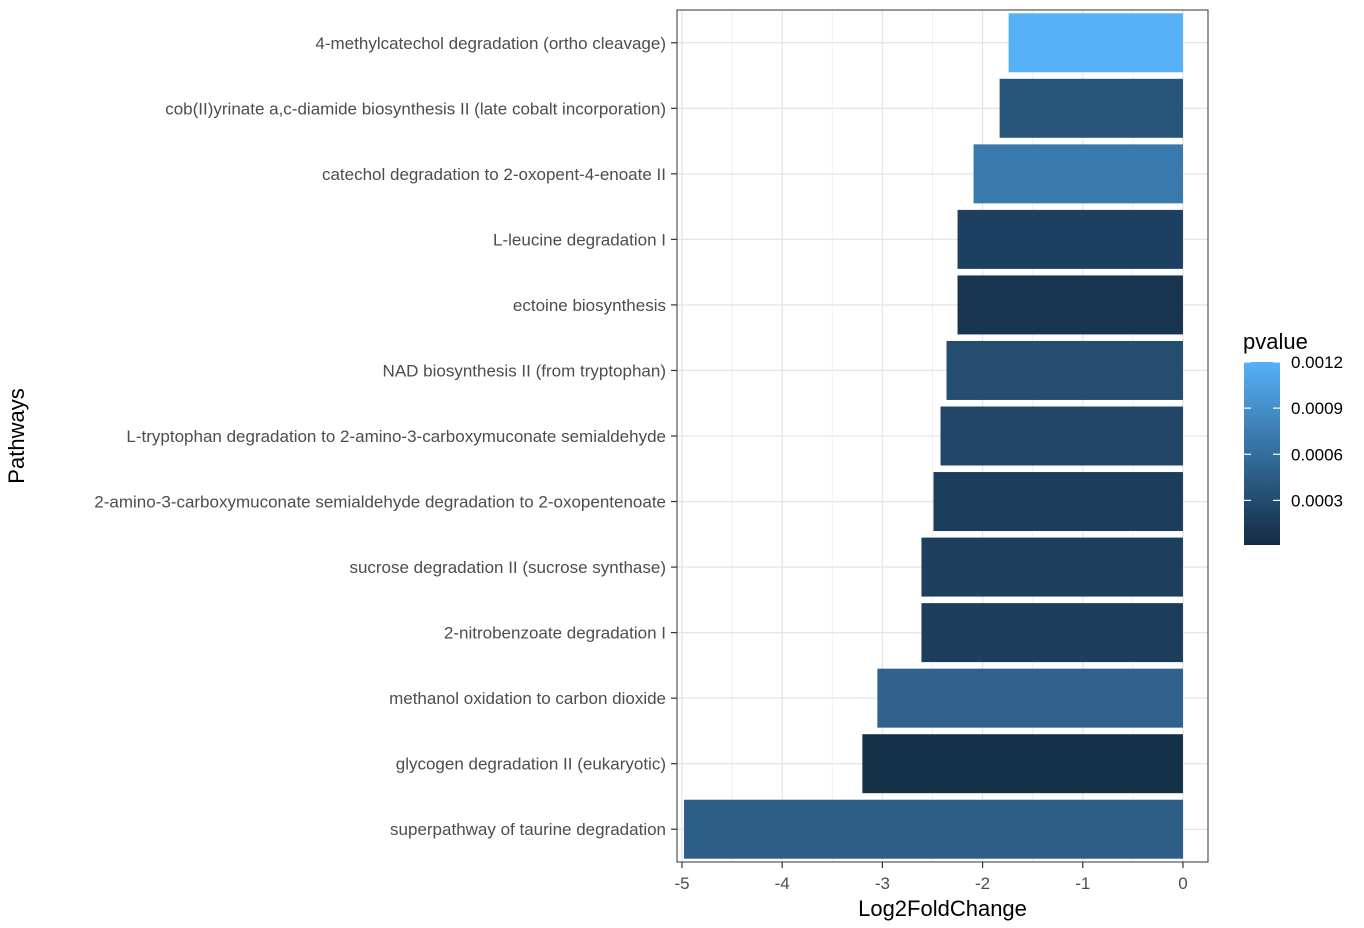  What do you see at coordinates (1317, 408) in the screenshot?
I see `legend-tick-label: 0.0009` at bounding box center [1317, 408].